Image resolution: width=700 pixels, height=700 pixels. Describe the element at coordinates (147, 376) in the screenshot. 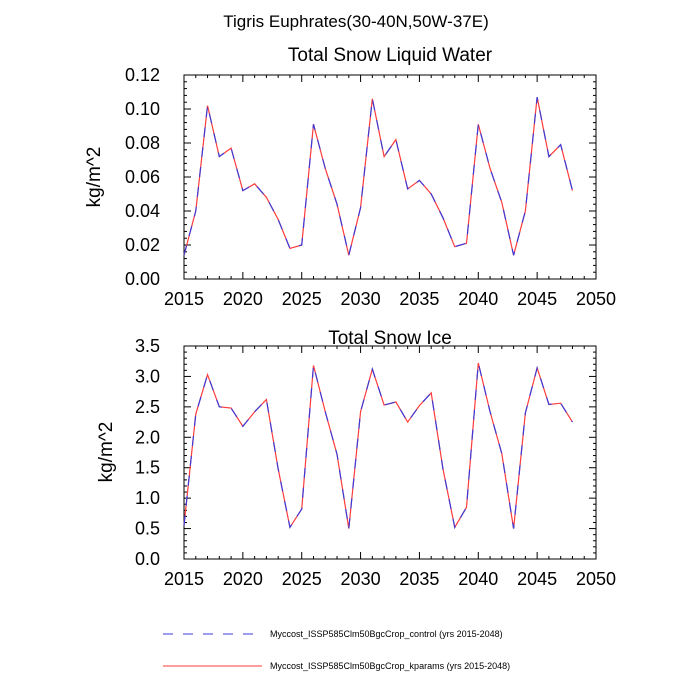

I see `y-tick-label: 3.0` at that location.